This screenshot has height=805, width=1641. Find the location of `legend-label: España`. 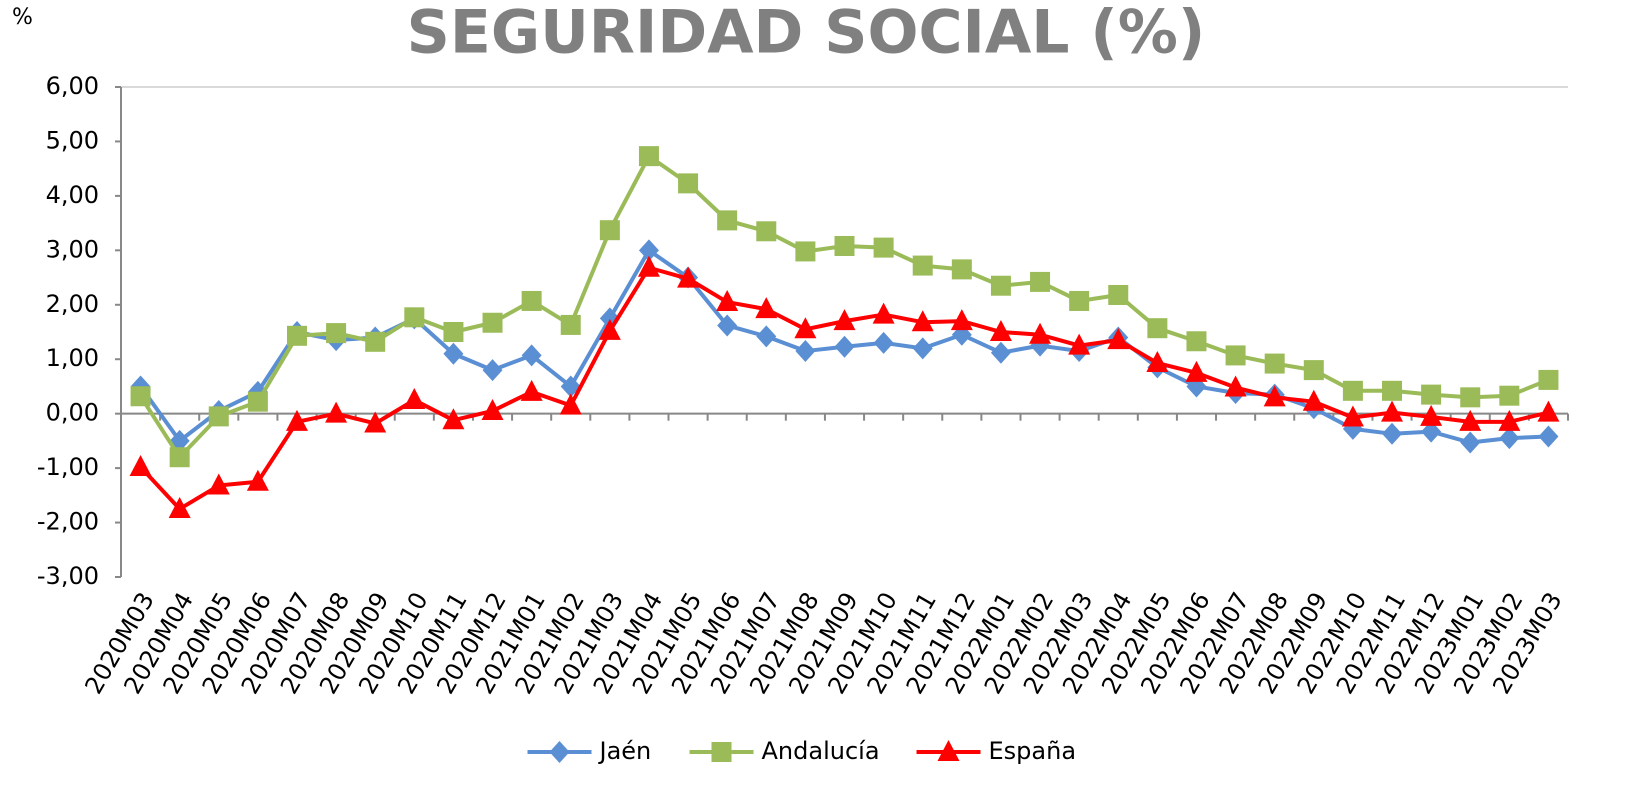

legend-label: España is located at coordinates (1033, 751).